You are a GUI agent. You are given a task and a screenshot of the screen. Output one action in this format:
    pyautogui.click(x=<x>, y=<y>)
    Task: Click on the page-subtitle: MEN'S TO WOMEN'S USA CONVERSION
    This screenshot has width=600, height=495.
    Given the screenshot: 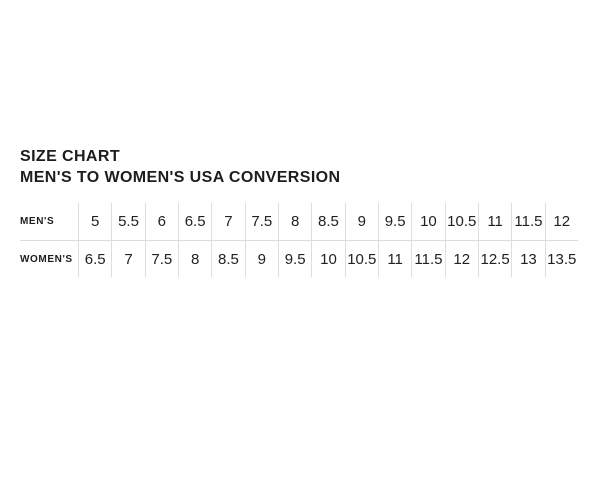 What is the action you would take?
    pyautogui.click(x=180, y=177)
    